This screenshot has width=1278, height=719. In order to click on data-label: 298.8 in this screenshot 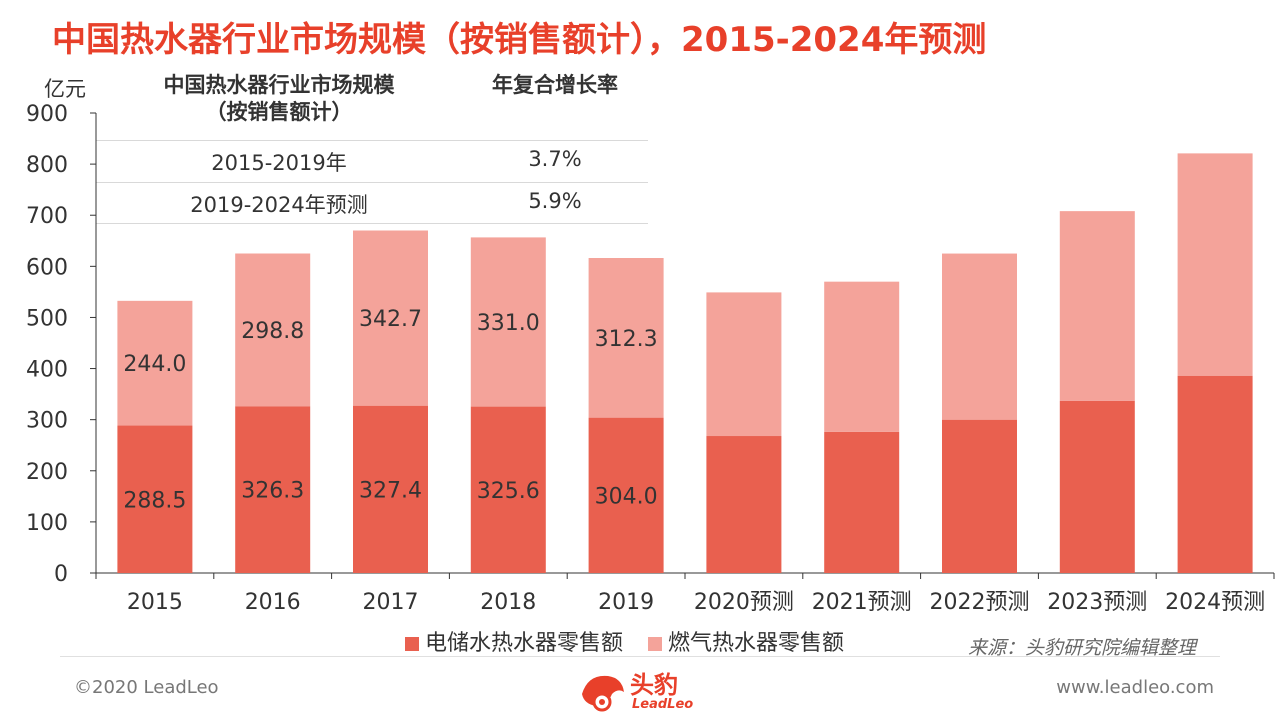, I will do `click(272, 331)`.